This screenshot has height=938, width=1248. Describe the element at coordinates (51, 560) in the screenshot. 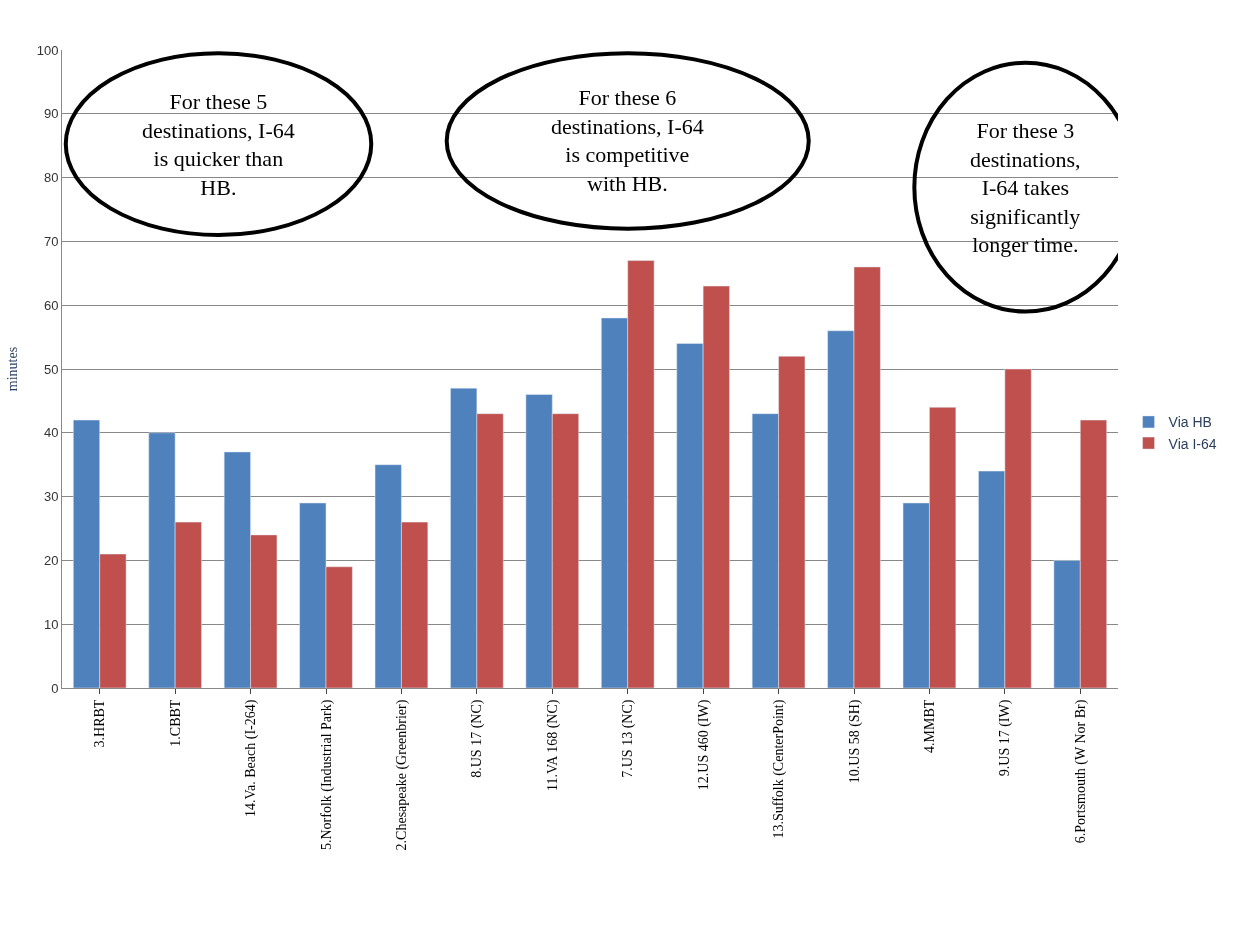

I see `y-tick-label: 20` at that location.